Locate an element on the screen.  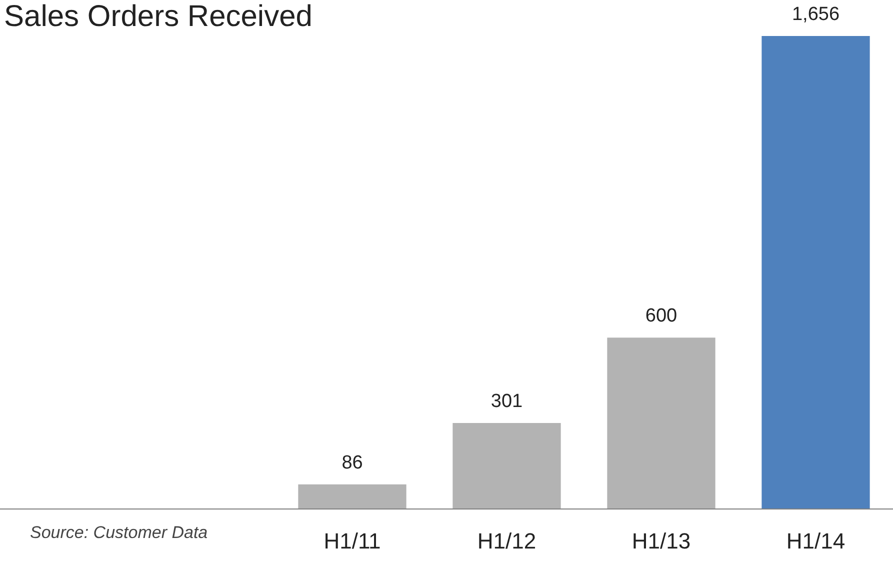
x-tick-label: H1/13 is located at coordinates (661, 541).